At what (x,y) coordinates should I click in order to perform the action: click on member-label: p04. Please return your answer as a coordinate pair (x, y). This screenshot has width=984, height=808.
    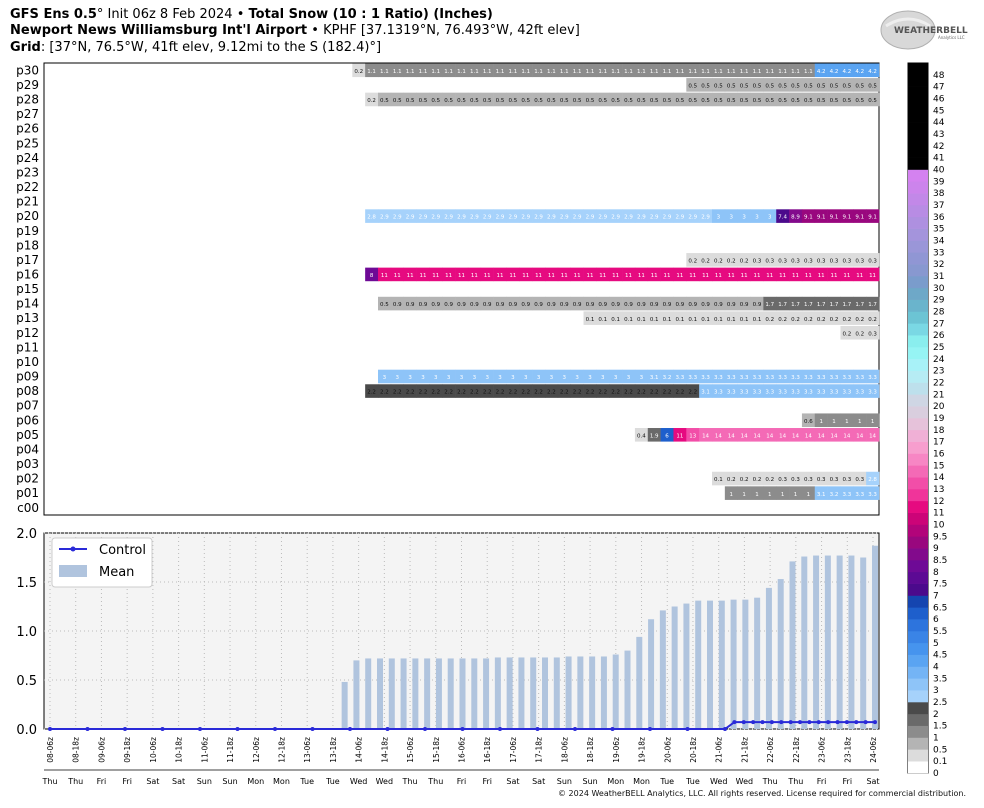
    Looking at the image, I should click on (27, 449).